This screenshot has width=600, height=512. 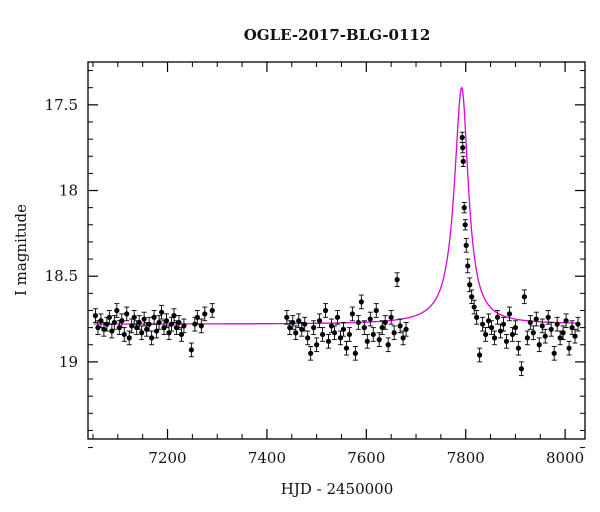 I want to click on x-tick-label: 7800, so click(x=466, y=458).